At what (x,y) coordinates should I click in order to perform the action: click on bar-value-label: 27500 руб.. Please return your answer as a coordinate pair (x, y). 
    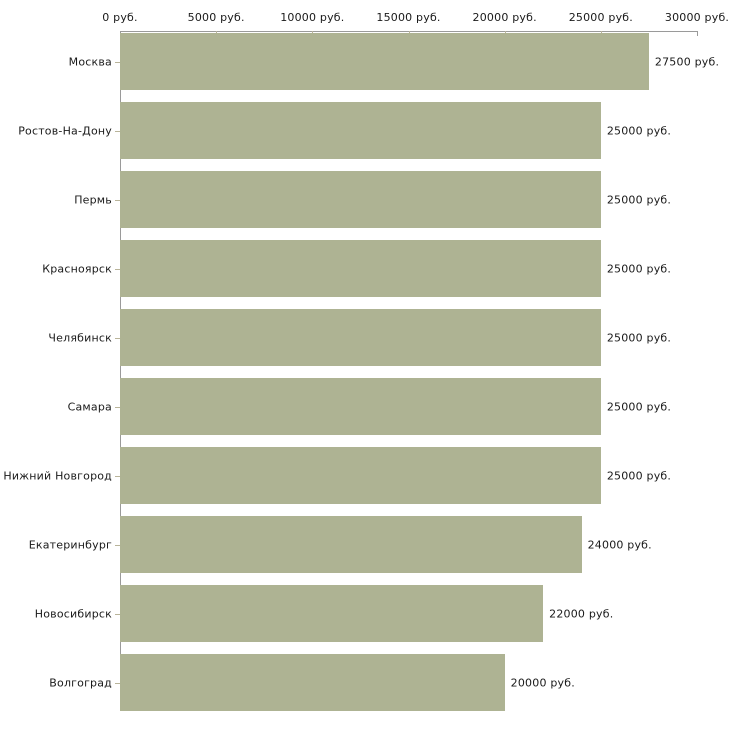
    Looking at the image, I should click on (687, 62).